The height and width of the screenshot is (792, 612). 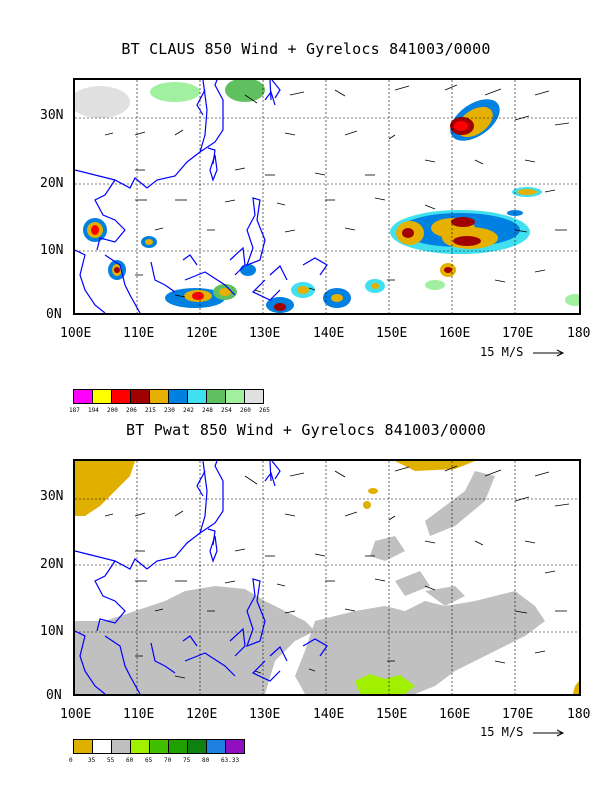 I want to click on colorbar-label: 70, so click(x=168, y=760).